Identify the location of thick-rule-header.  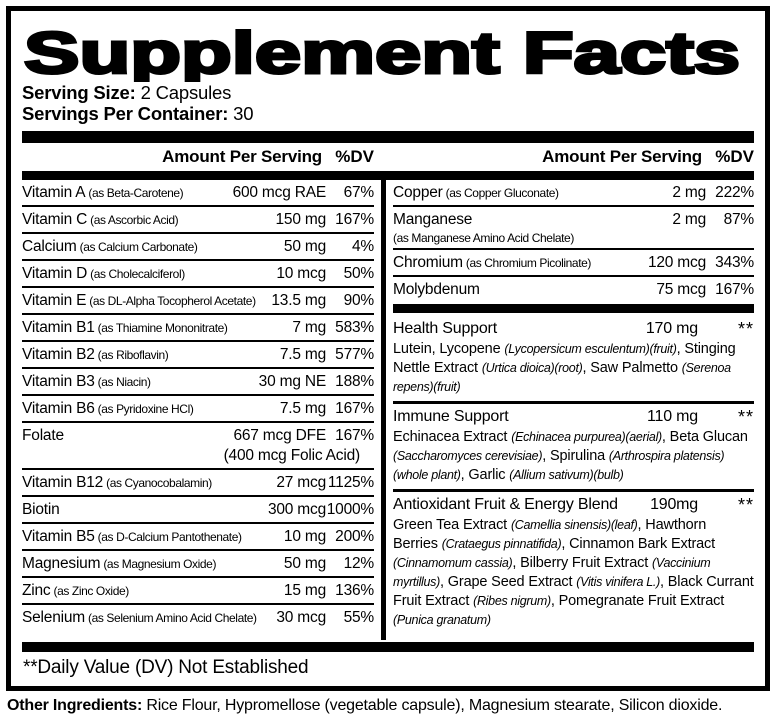
(388, 175).